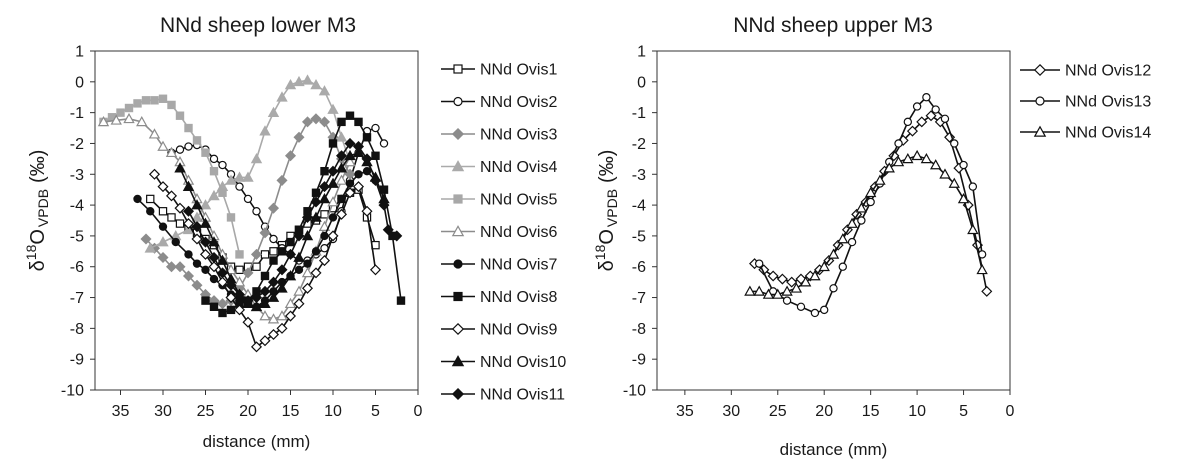  What do you see at coordinates (518, 102) in the screenshot?
I see `legend-label: NNd Ovis2` at bounding box center [518, 102].